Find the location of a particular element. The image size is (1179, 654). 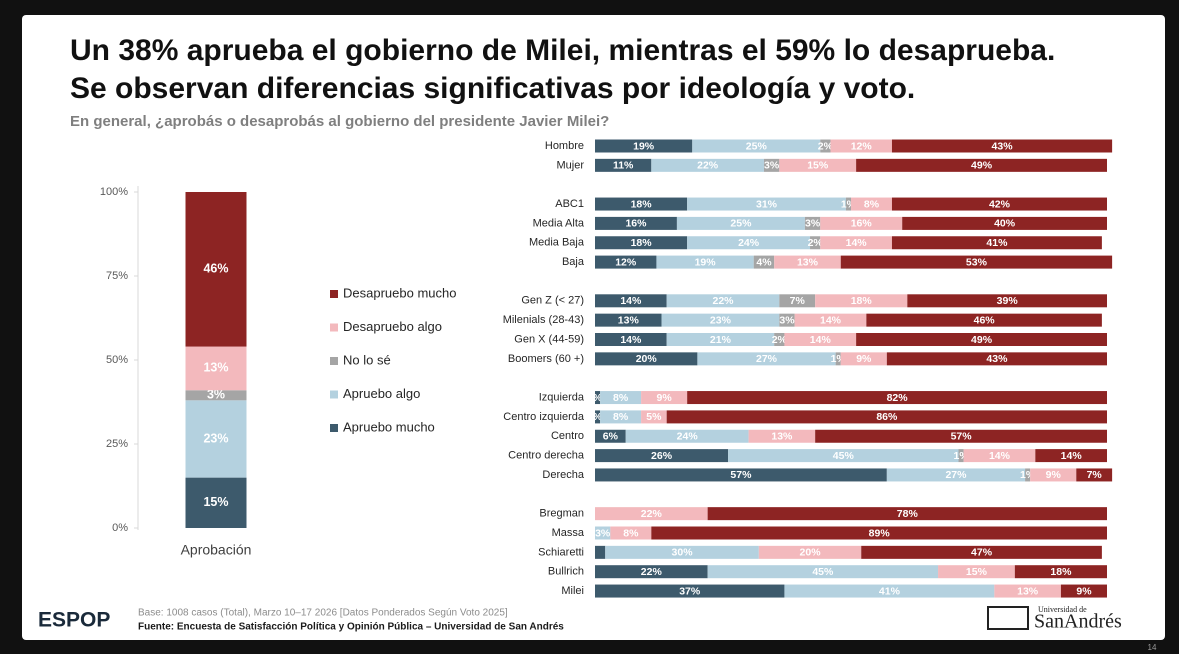

value-label: 25% is located at coordinates (757, 146).